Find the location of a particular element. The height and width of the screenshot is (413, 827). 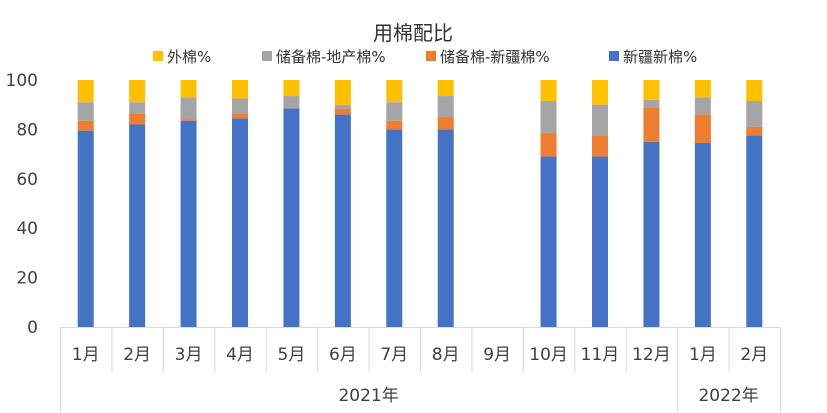

x-tick-label: 4月 is located at coordinates (240, 355).